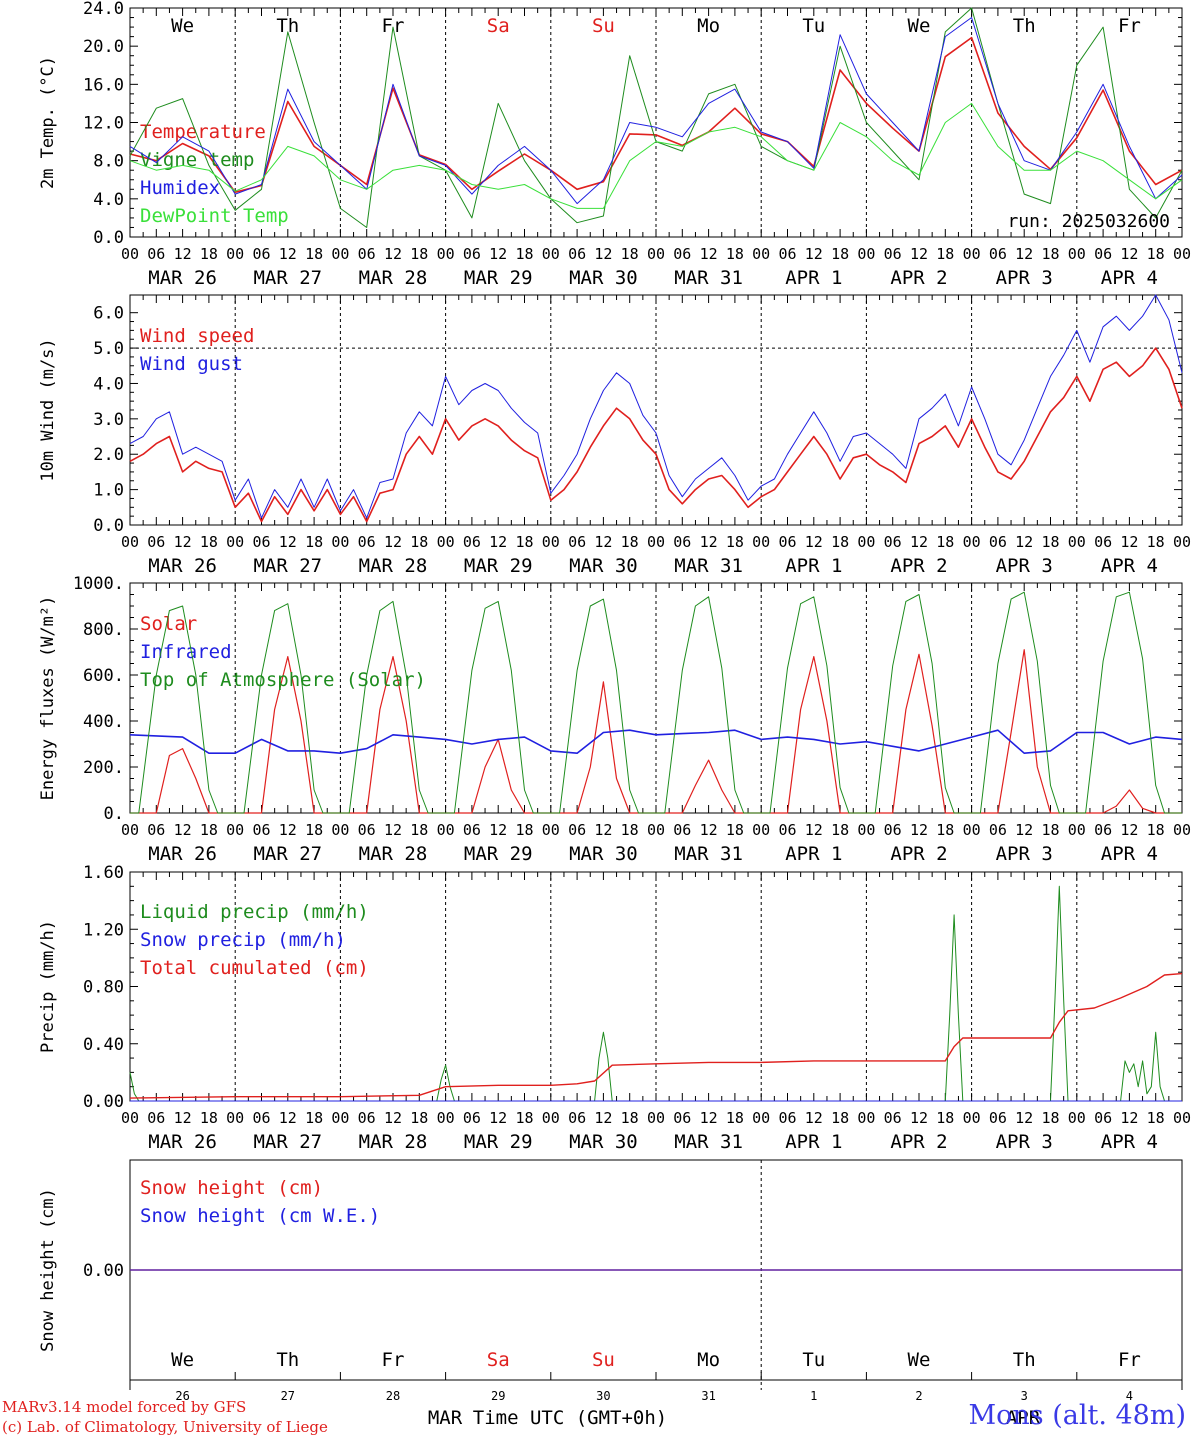  What do you see at coordinates (254, 968) in the screenshot?
I see `legend-entry: Total cumulated (cm)` at bounding box center [254, 968].